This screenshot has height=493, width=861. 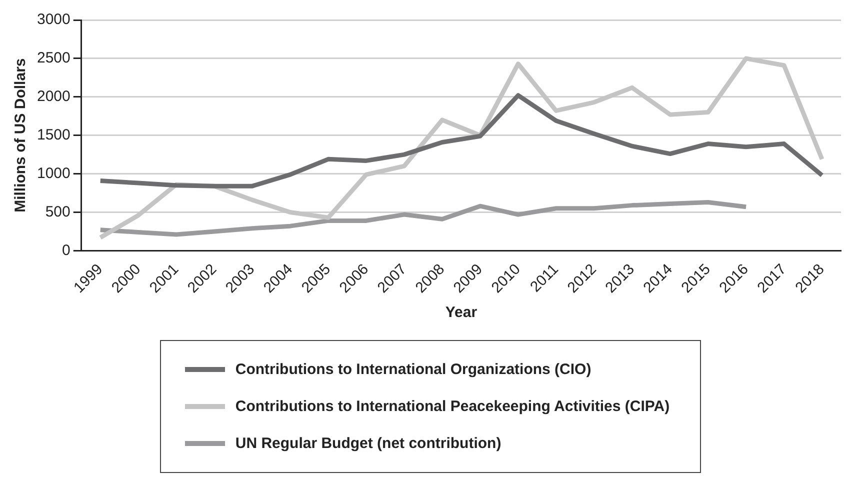 I want to click on x-axis-title: Year, so click(x=461, y=313).